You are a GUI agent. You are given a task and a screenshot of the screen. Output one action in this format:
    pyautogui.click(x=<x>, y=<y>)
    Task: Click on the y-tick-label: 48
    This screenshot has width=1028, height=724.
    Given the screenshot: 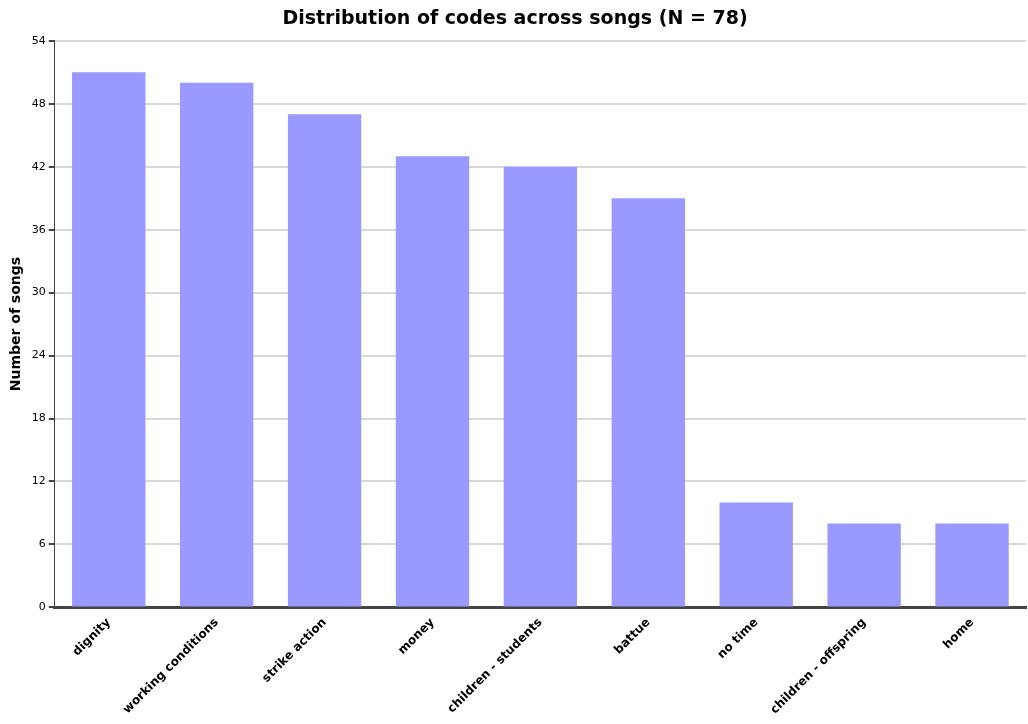 What is the action you would take?
    pyautogui.click(x=38, y=103)
    